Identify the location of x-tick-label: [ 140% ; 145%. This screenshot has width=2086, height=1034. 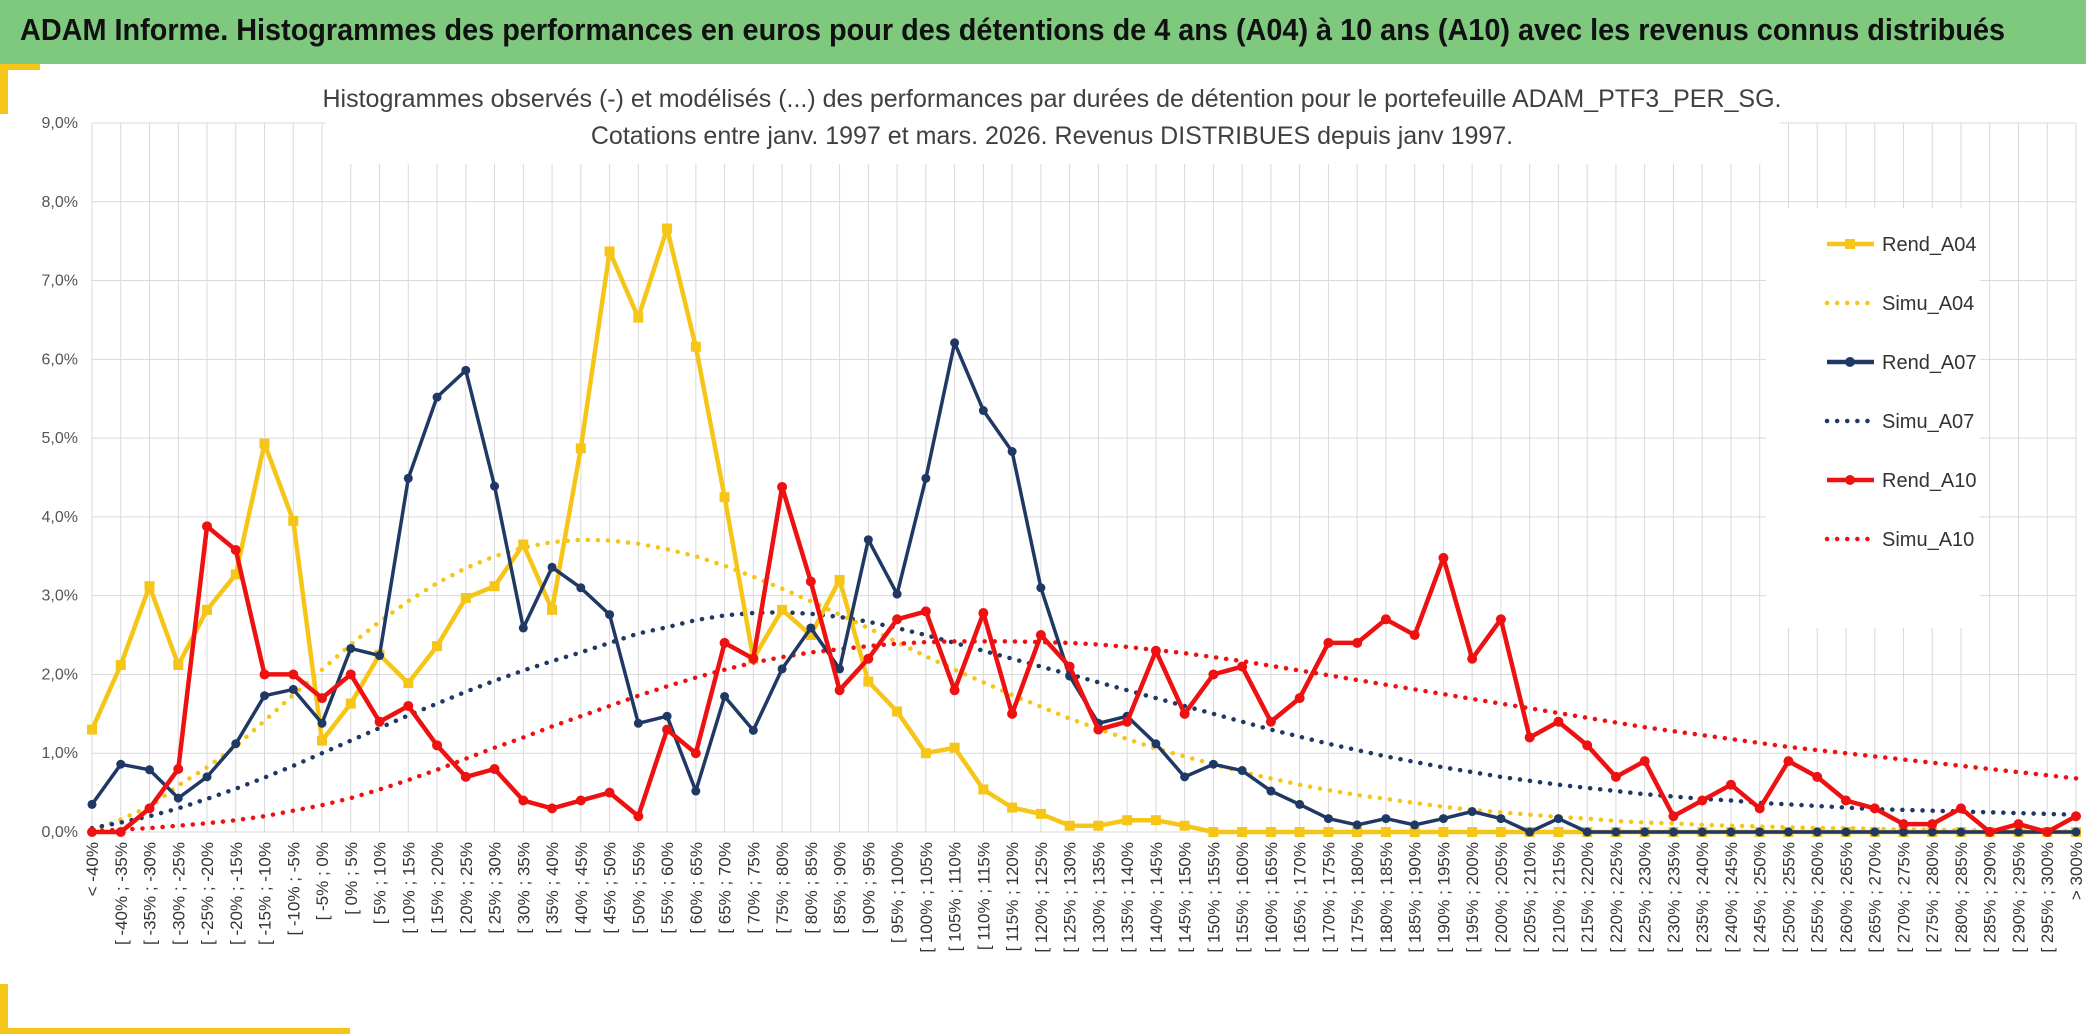
(1156, 897).